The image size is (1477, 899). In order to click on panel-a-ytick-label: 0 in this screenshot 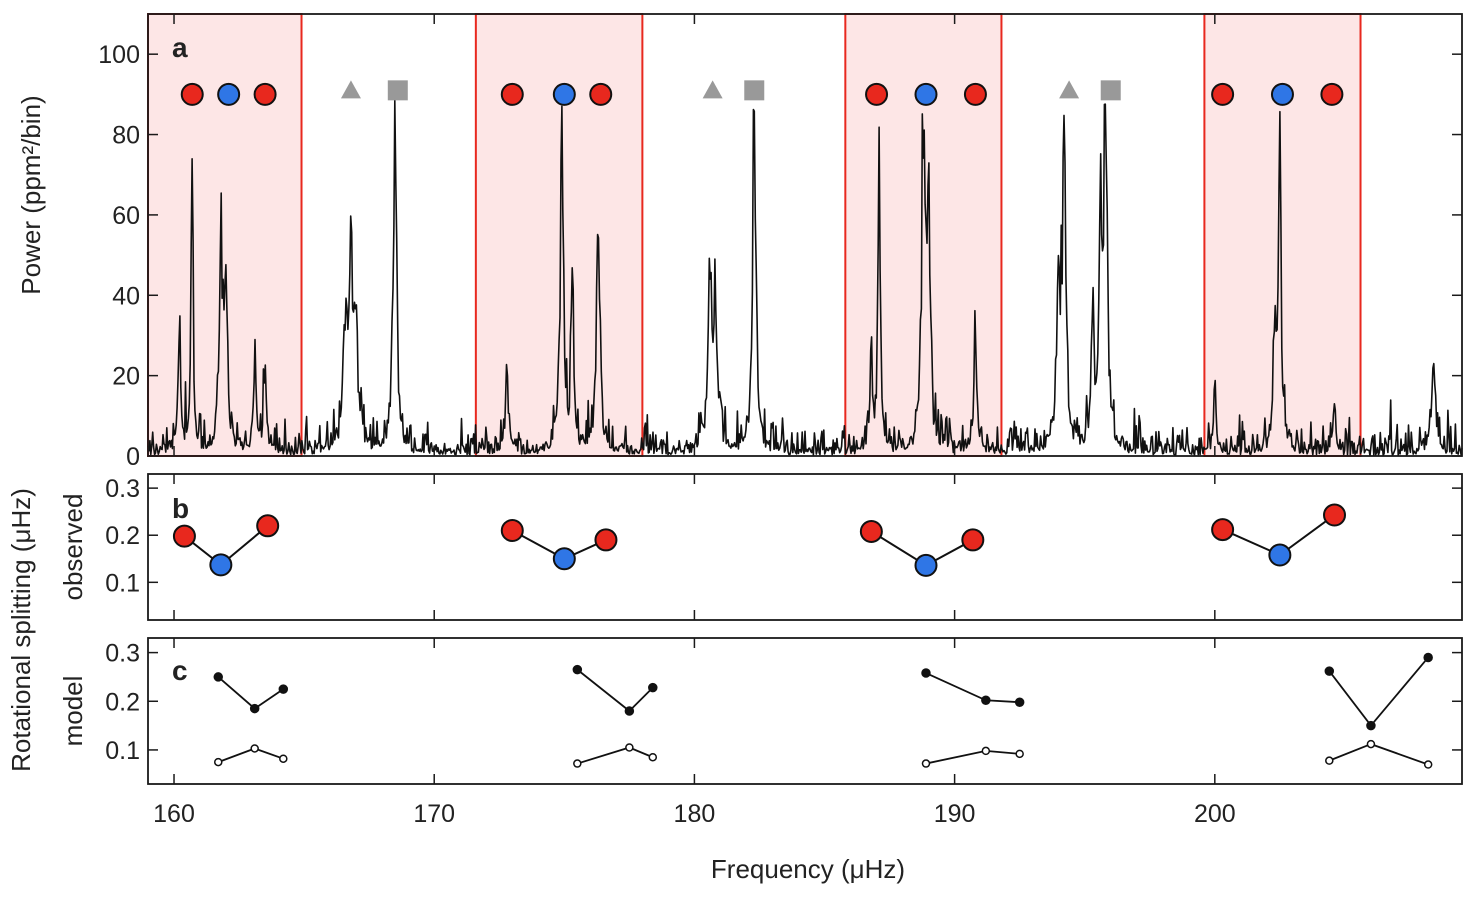, I will do `click(133, 457)`.